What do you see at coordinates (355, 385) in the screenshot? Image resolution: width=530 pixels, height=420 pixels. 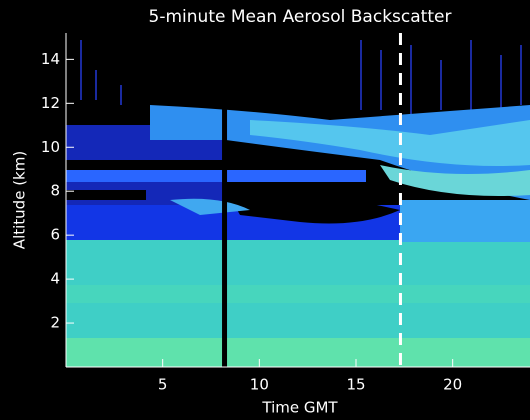 I see `x-tick-label: 15` at bounding box center [355, 385].